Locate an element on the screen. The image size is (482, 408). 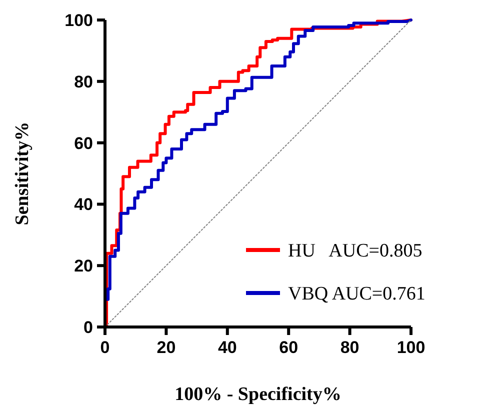
legend-label: HU AUC=0.805 is located at coordinates (355, 251).